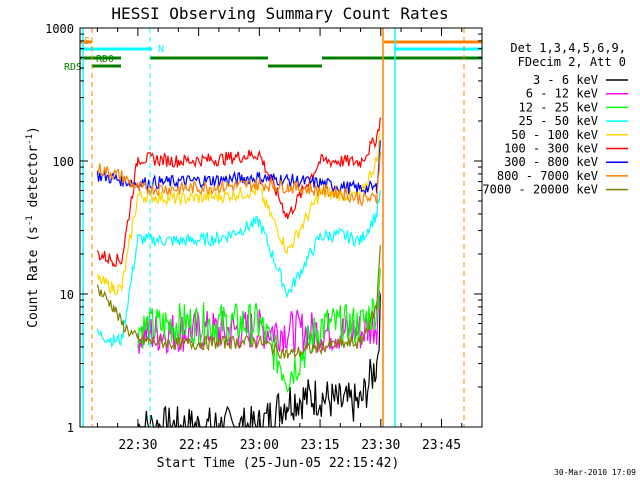  Describe the element at coordinates (572, 62) in the screenshot. I see `legend-header-line2: FDecim 2, Att 0` at that location.